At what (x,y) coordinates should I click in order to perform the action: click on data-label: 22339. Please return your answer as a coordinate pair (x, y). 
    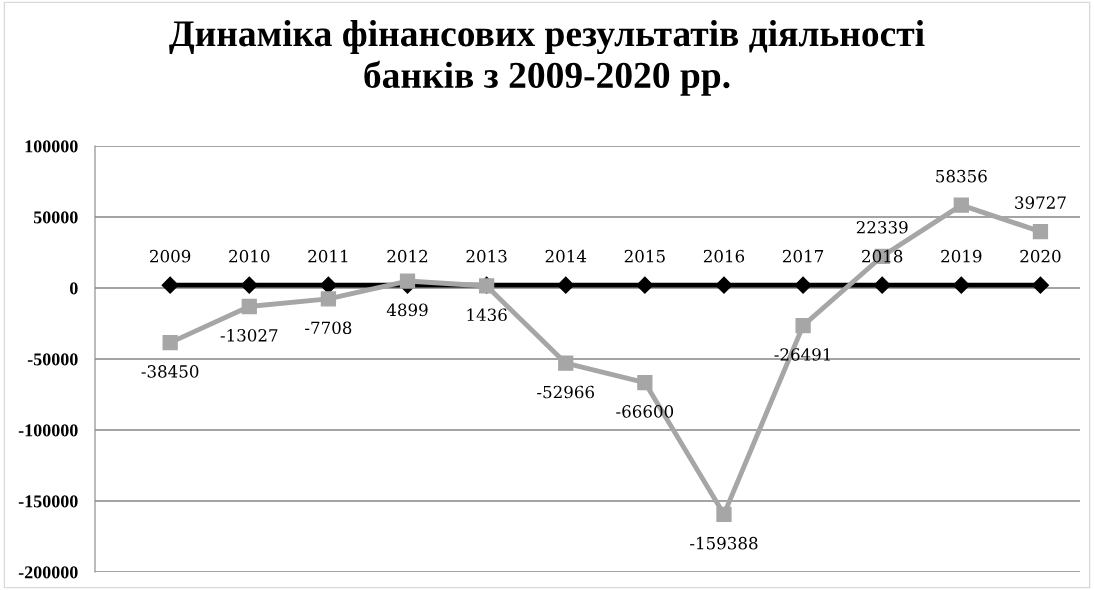
    Looking at the image, I should click on (882, 227).